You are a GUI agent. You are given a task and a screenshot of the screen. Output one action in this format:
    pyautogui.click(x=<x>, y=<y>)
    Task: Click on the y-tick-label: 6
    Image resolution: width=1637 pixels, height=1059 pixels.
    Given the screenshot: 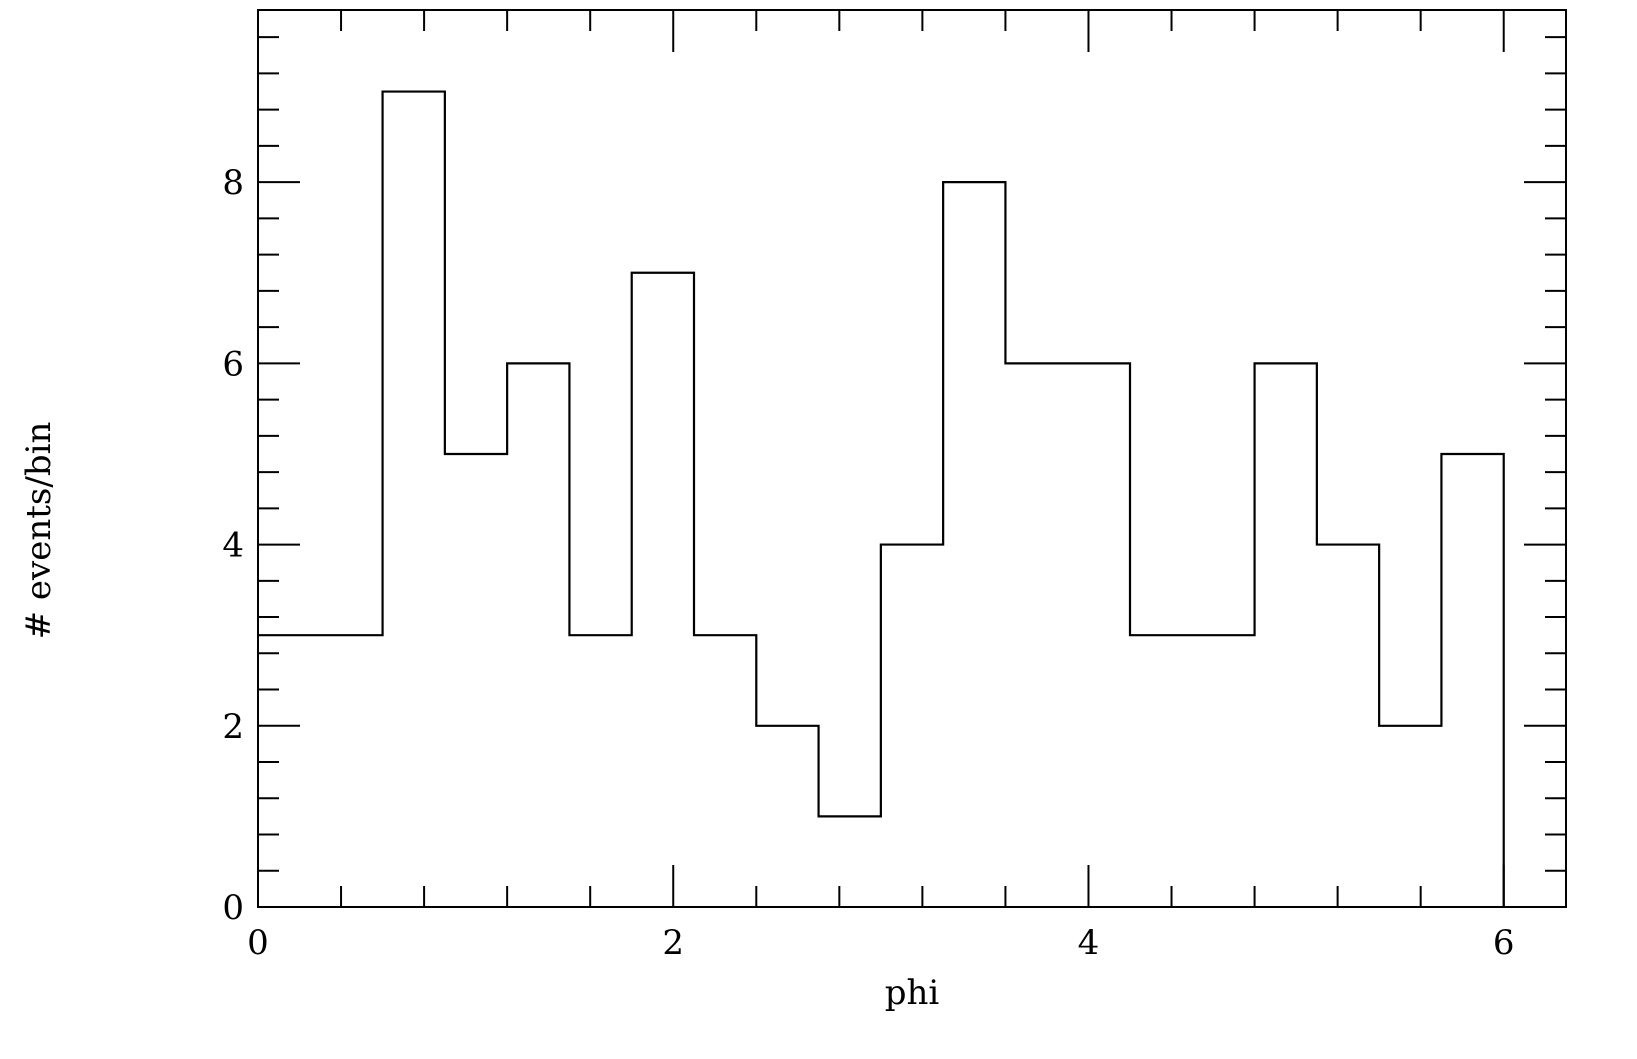 What is the action you would take?
    pyautogui.click(x=233, y=364)
    